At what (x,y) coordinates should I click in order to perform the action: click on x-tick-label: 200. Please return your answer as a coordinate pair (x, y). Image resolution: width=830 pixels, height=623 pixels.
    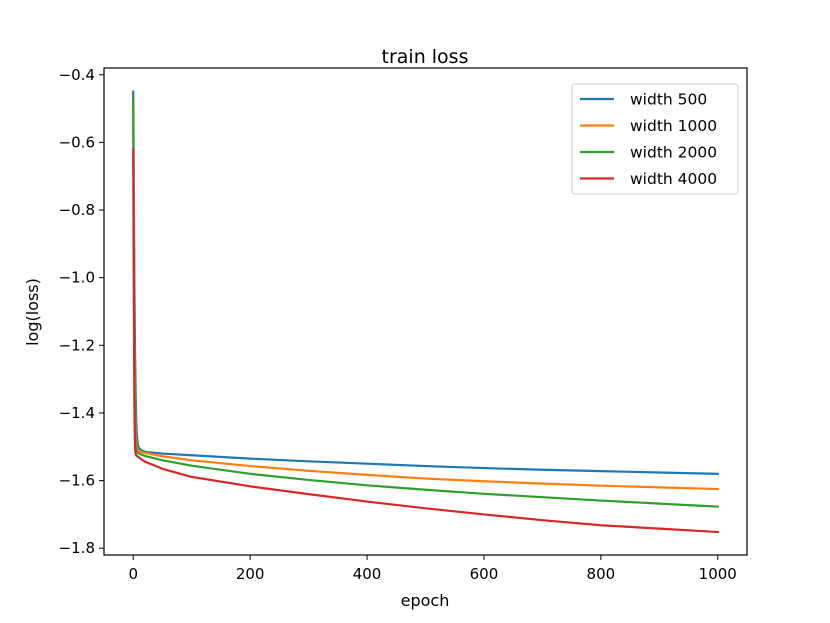
    Looking at the image, I should click on (250, 574).